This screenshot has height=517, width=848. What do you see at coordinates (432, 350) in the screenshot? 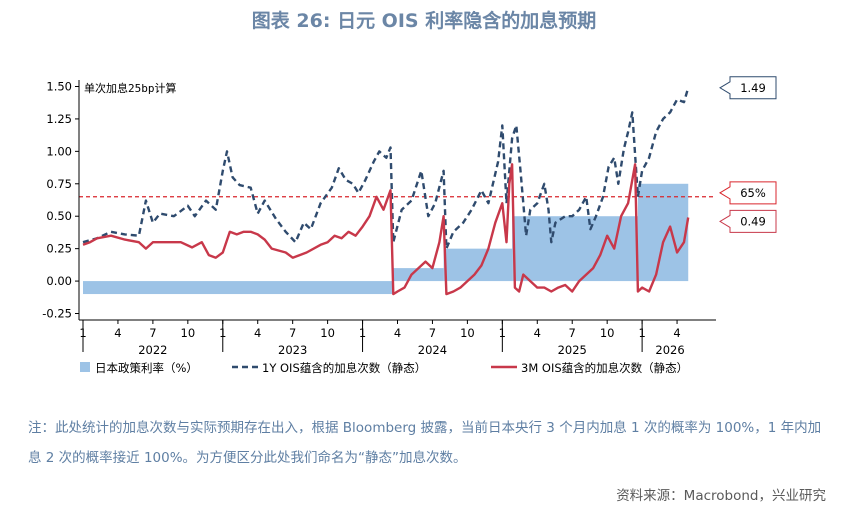
I see `x-year-label: 2024` at bounding box center [432, 350].